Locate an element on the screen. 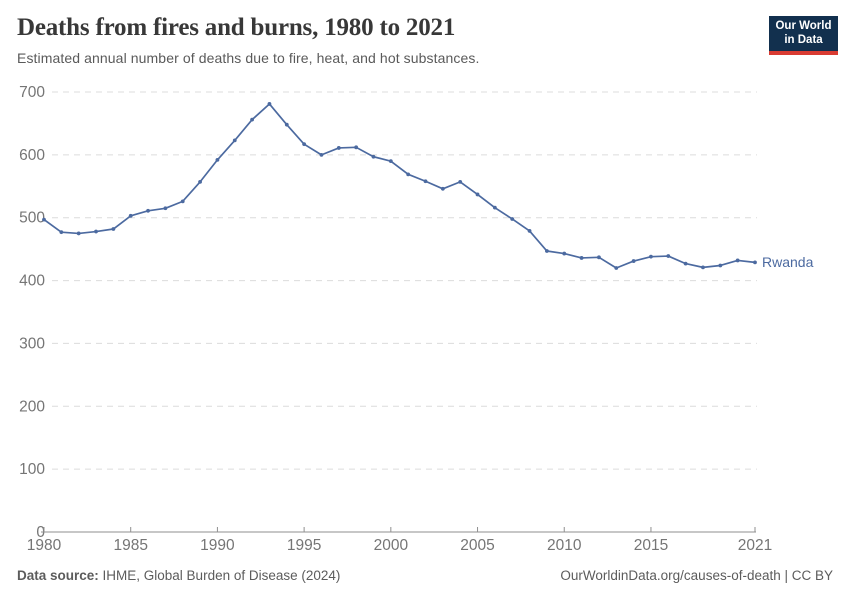  owid-logo: Our World in Data is located at coordinates (803, 35).